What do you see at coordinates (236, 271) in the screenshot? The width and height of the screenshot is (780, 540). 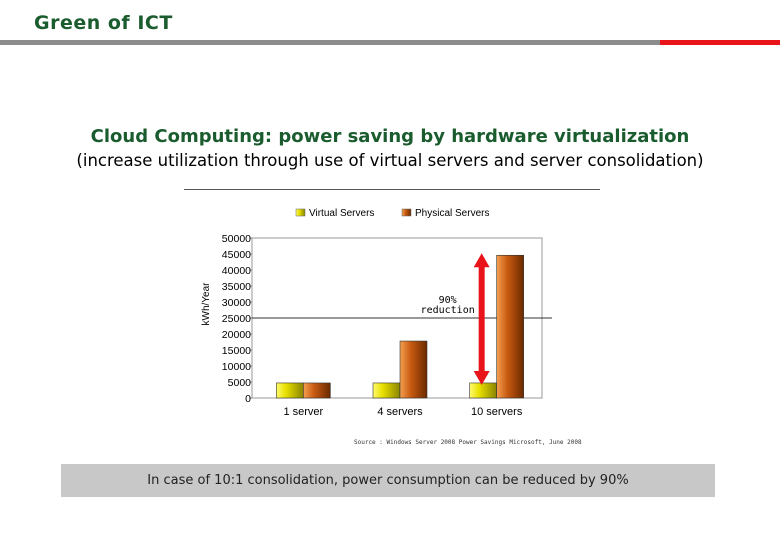 I see `y-tick-label: 40000` at bounding box center [236, 271].